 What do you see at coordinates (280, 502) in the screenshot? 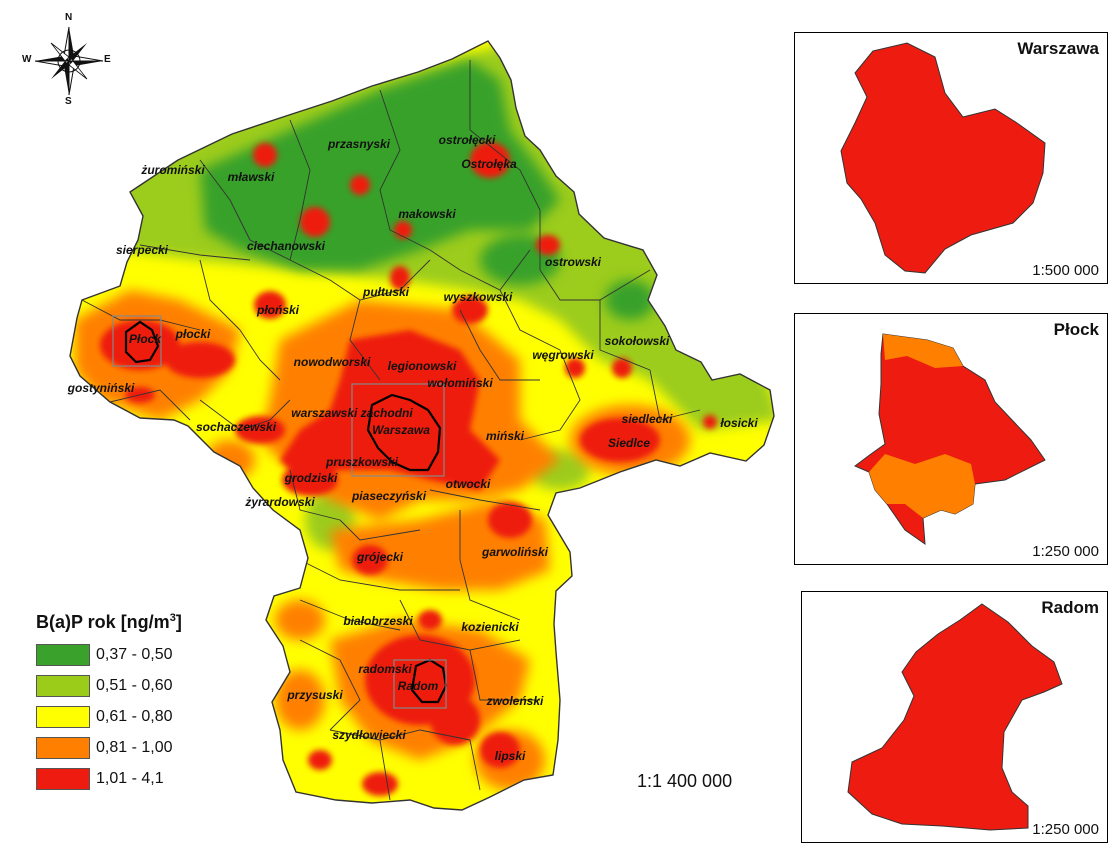
I see `label-zyrardowski: żyrardowski` at bounding box center [280, 502].